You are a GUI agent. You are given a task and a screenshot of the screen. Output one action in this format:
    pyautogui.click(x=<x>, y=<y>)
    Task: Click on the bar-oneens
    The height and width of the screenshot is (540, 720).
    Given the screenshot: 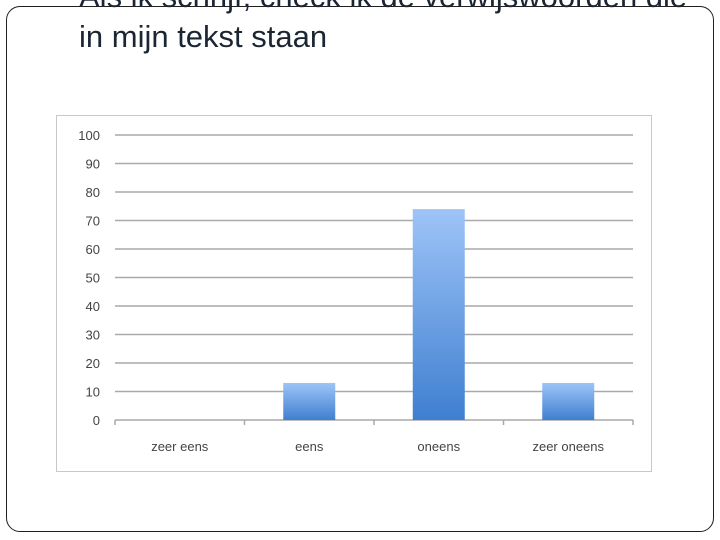 What is the action you would take?
    pyautogui.click(x=438, y=314)
    